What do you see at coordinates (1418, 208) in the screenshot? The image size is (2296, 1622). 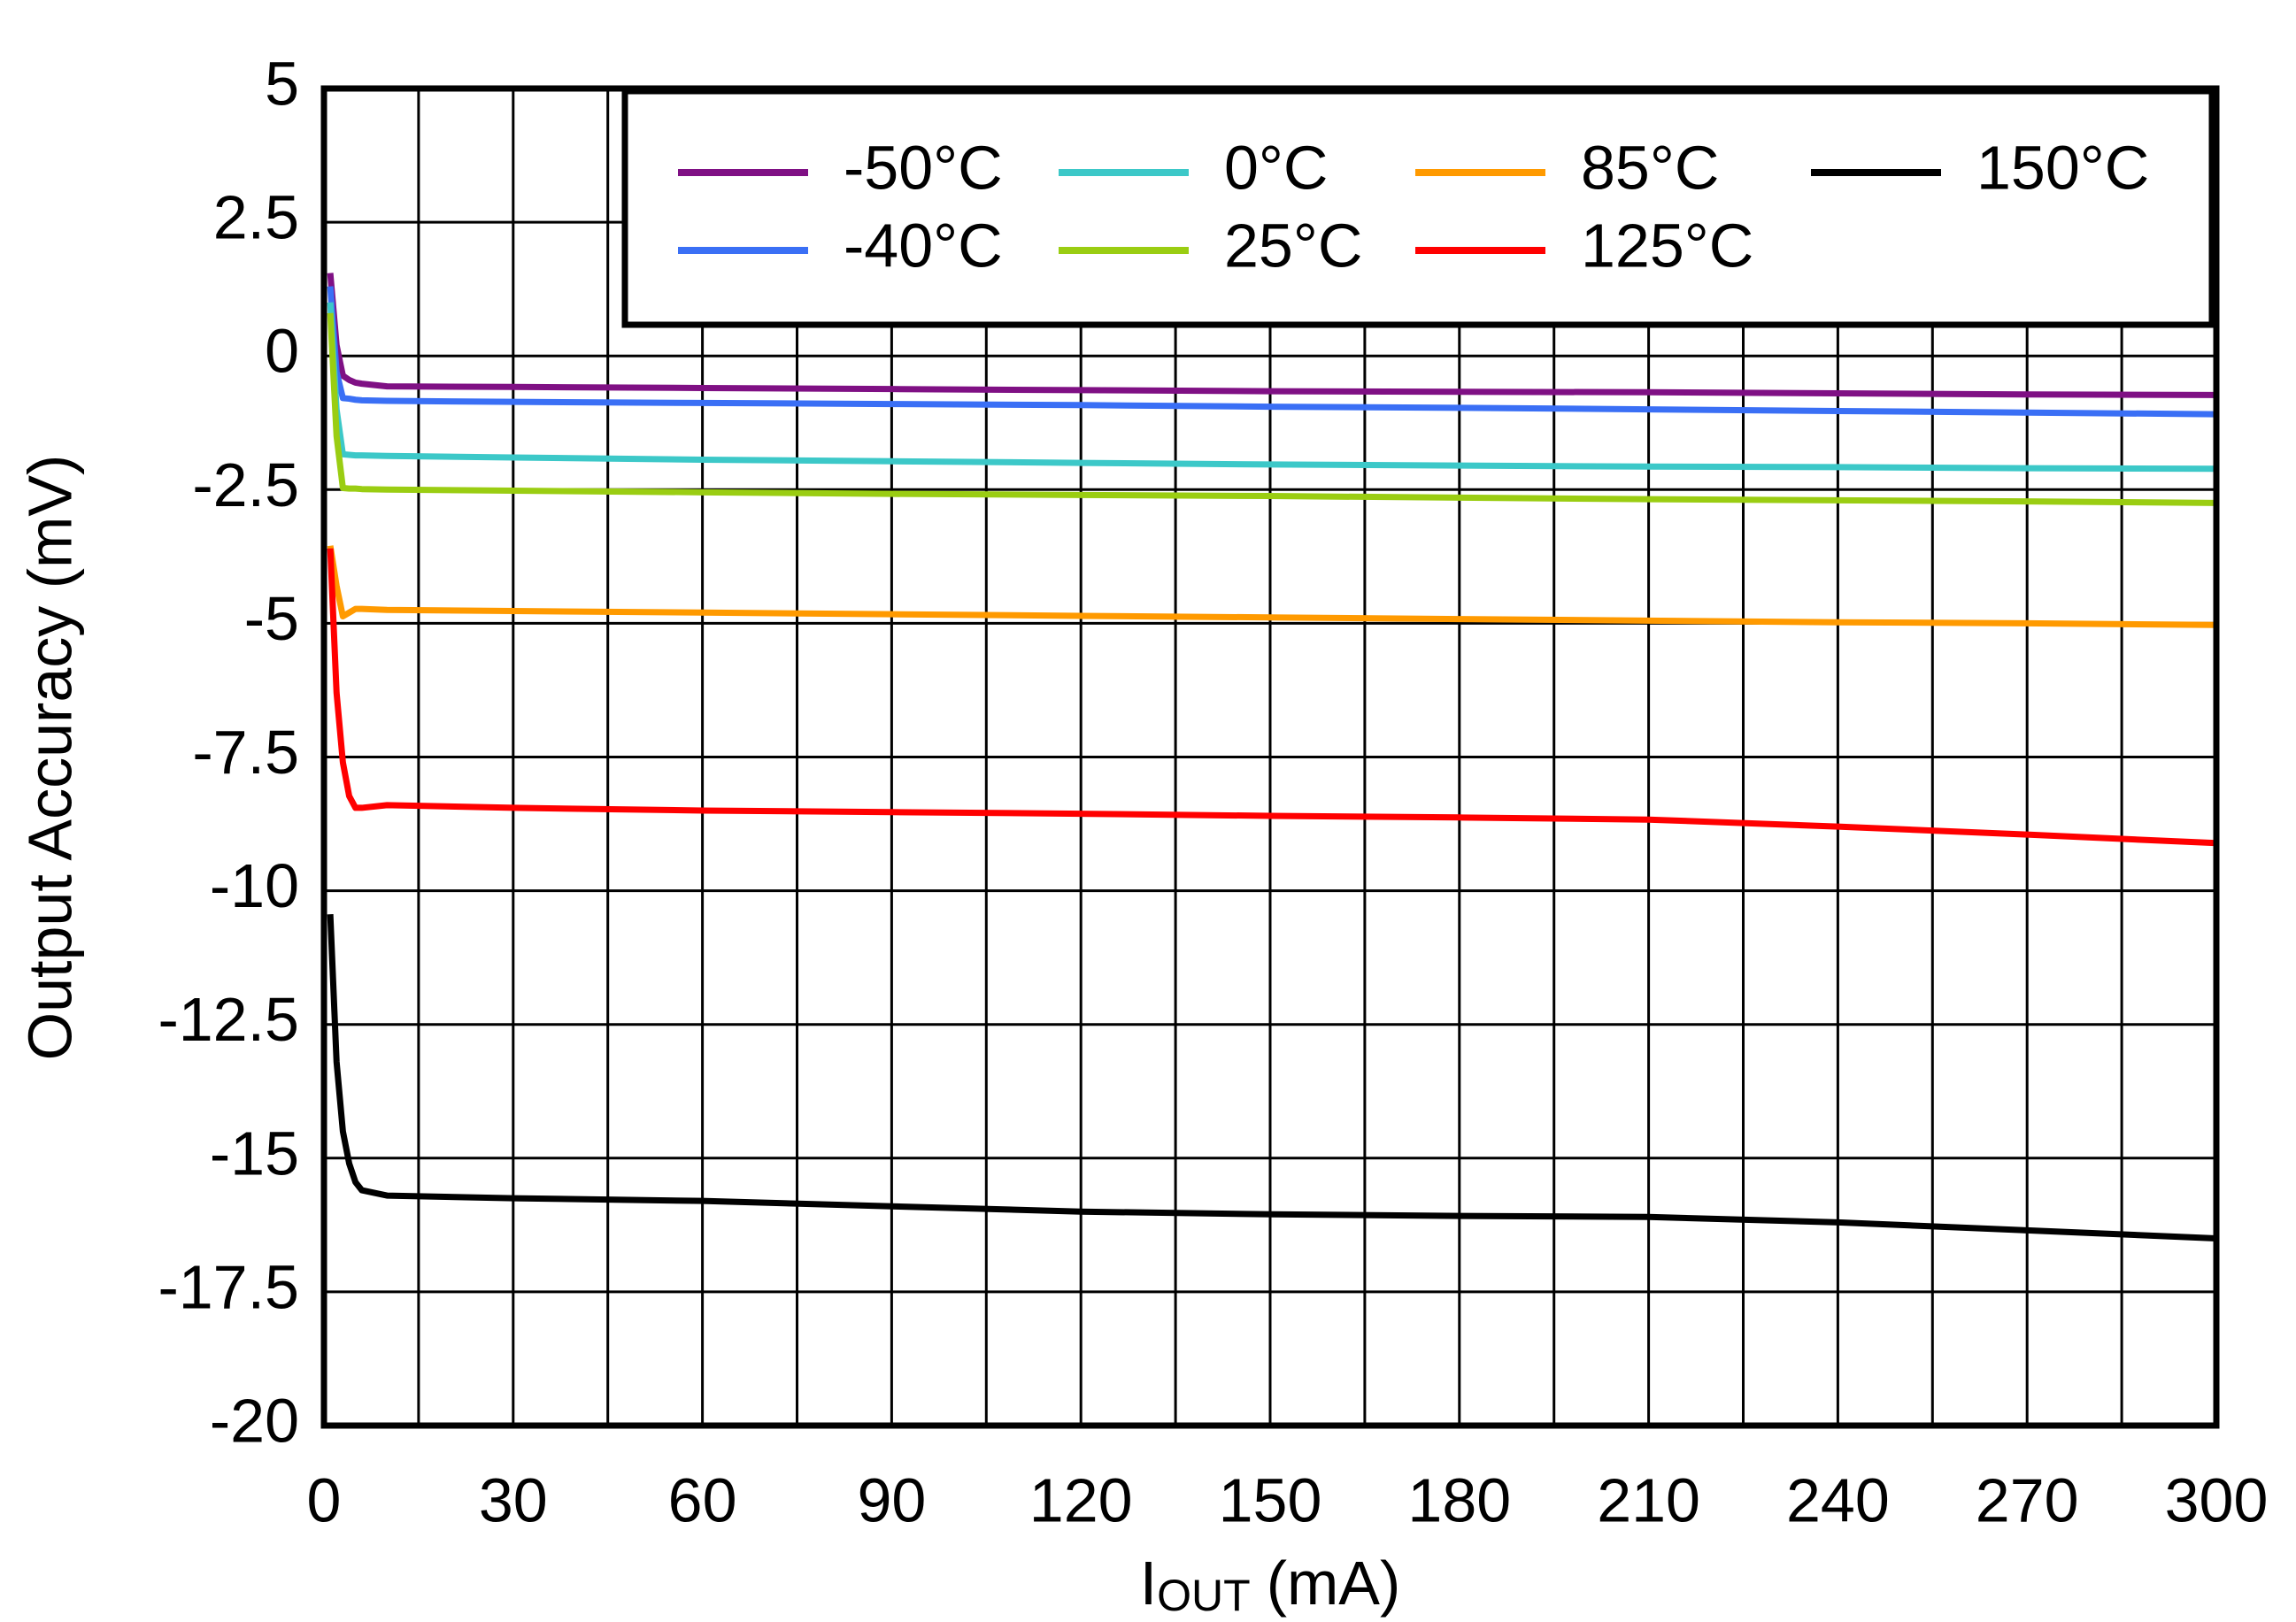 I see `legend-box` at bounding box center [1418, 208].